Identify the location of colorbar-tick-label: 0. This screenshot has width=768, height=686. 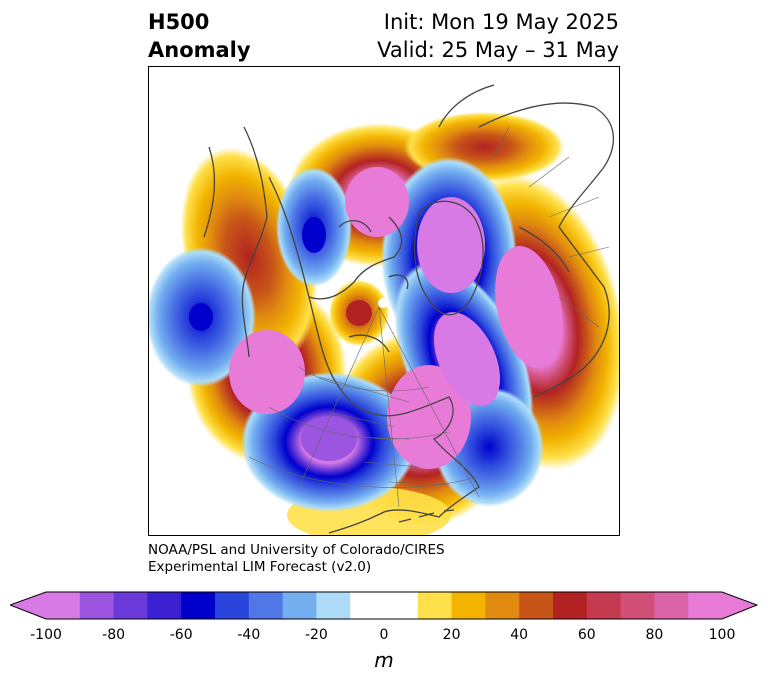
(384, 635).